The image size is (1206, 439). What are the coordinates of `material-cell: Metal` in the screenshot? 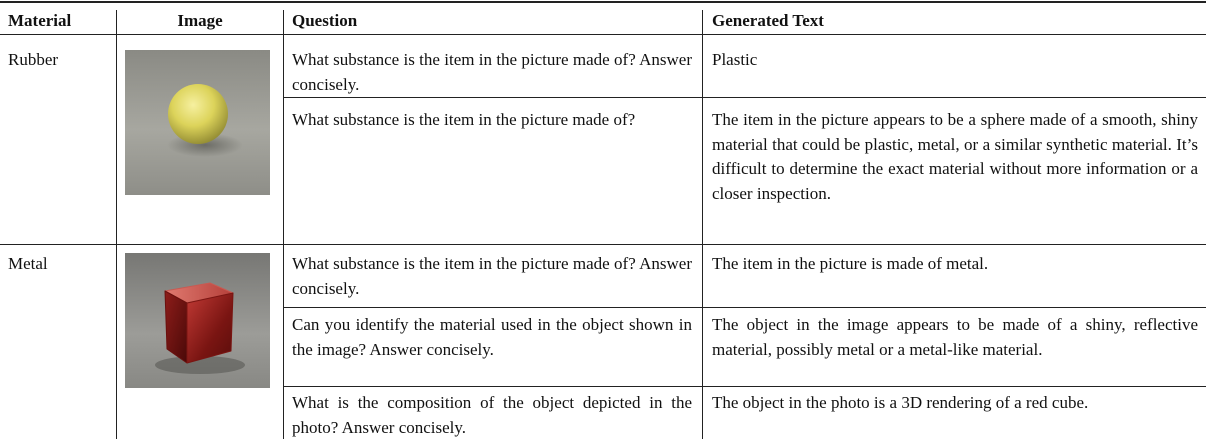 It's located at (28, 263).